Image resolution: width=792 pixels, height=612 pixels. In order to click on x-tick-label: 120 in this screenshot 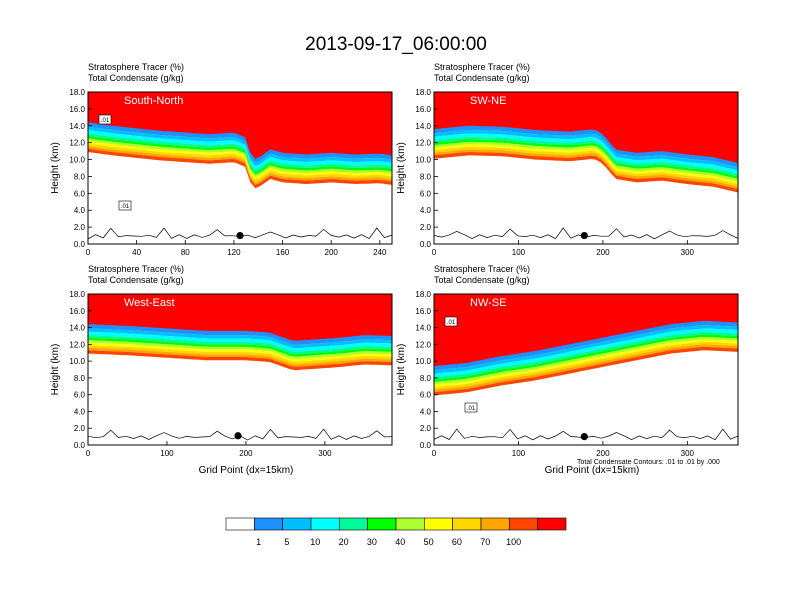, I will do `click(234, 252)`.